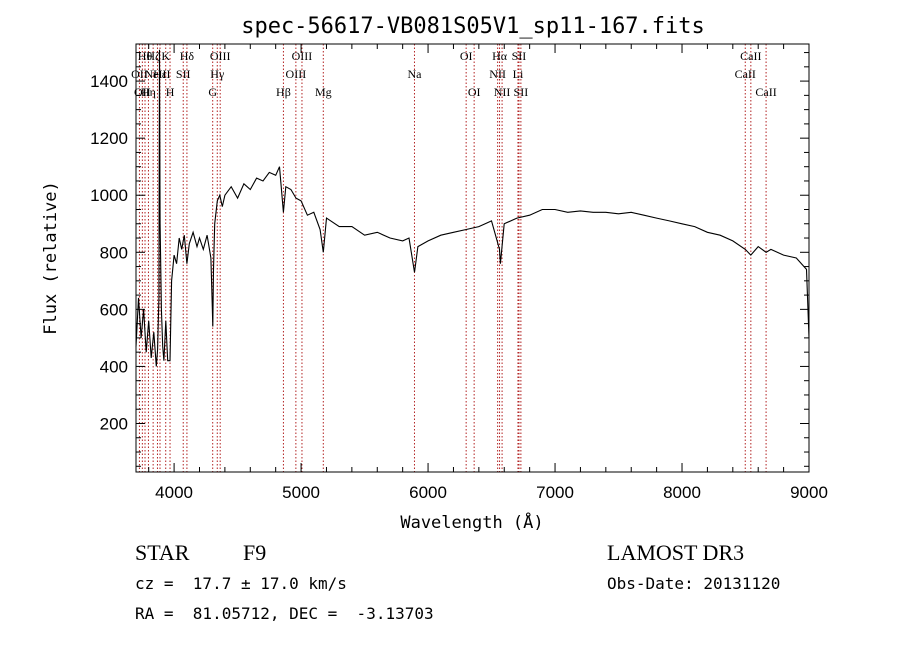 This screenshot has height=649, width=900. I want to click on x-tick-label: 6000, so click(428, 492).